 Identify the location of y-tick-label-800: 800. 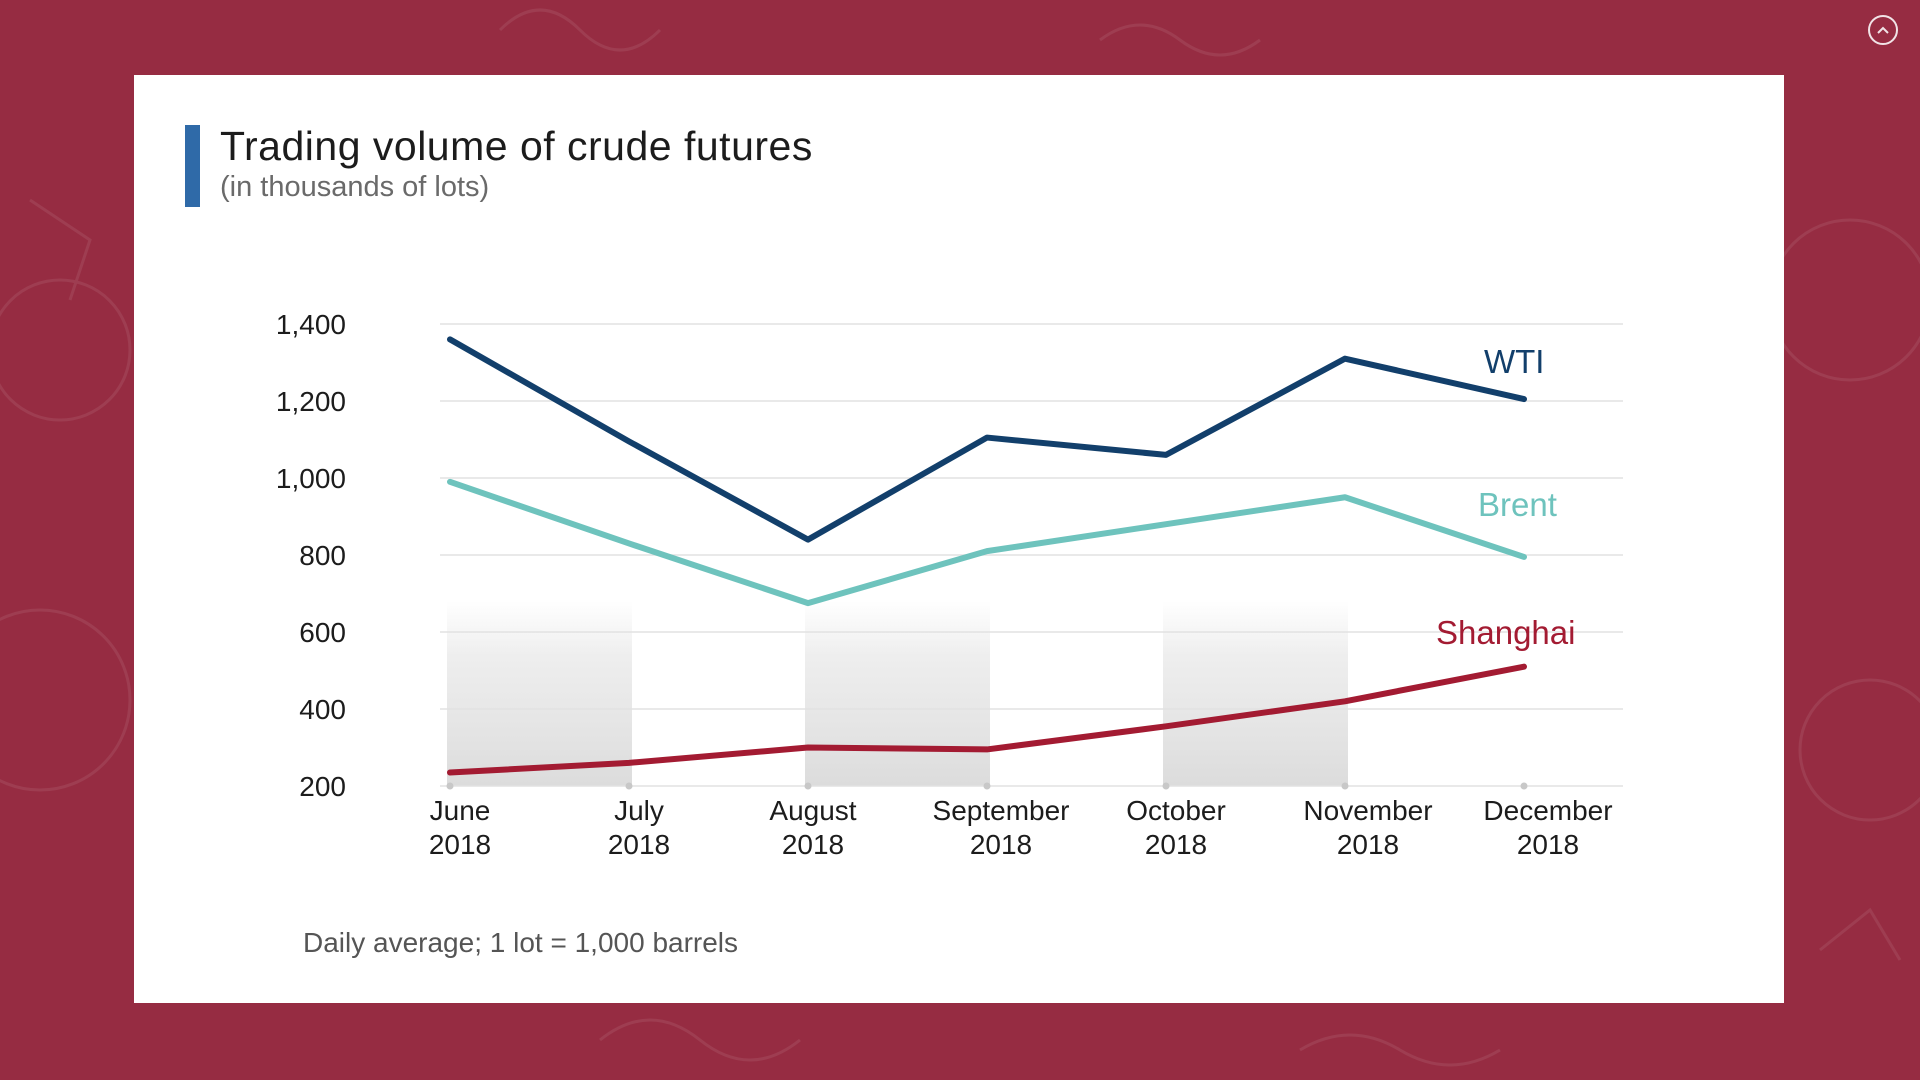
(322, 555).